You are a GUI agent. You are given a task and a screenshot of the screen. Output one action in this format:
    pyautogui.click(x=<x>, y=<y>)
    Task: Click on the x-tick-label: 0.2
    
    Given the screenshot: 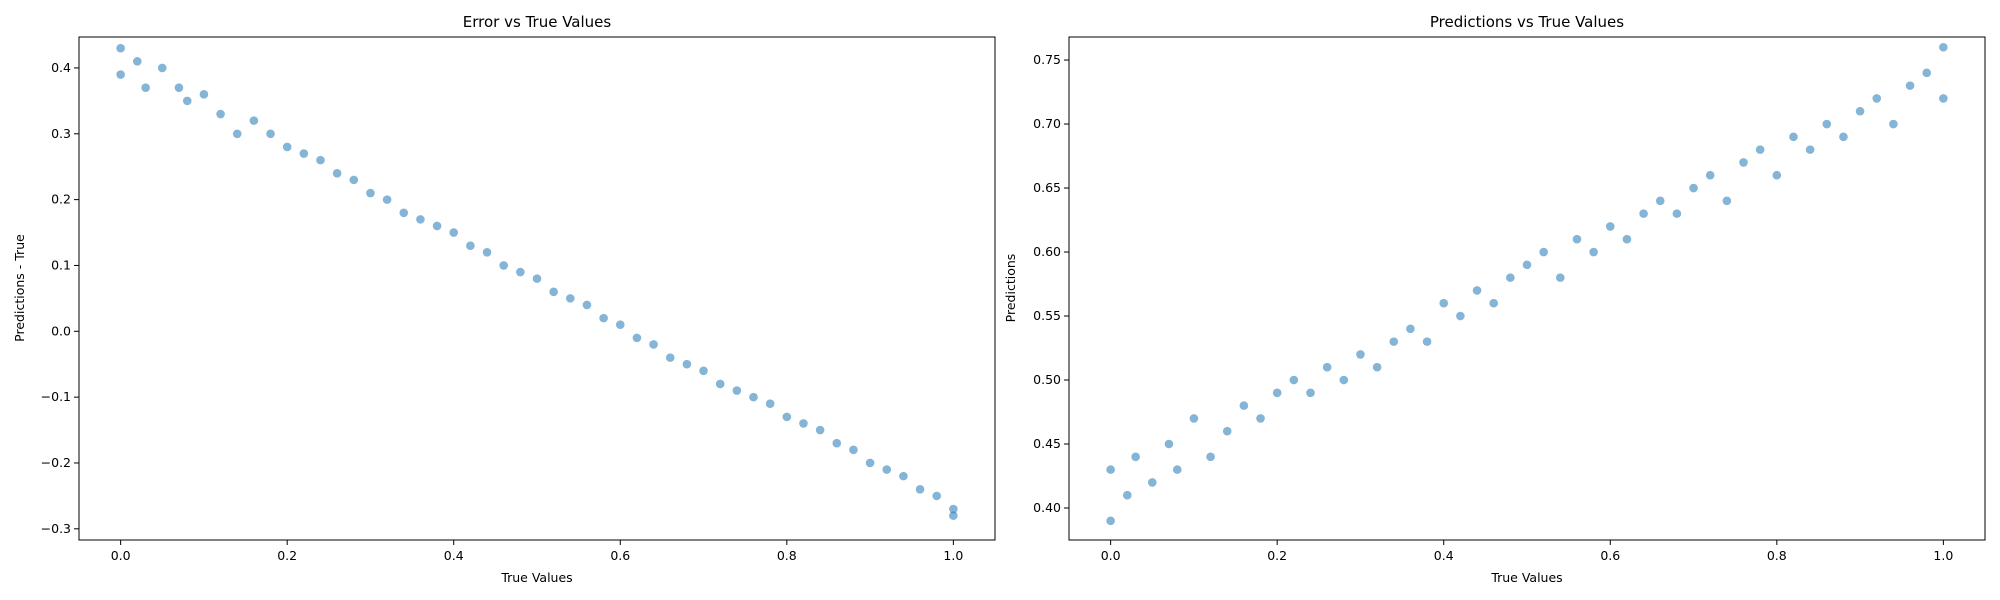 What is the action you would take?
    pyautogui.click(x=287, y=555)
    